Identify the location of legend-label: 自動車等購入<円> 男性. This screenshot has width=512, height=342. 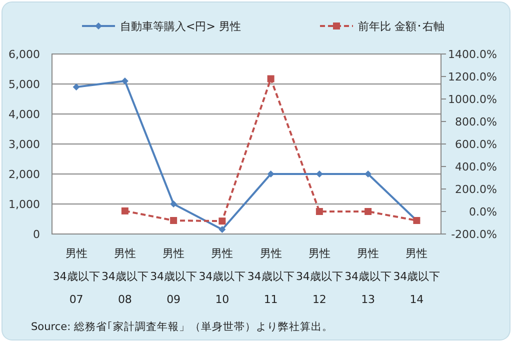
(180, 26).